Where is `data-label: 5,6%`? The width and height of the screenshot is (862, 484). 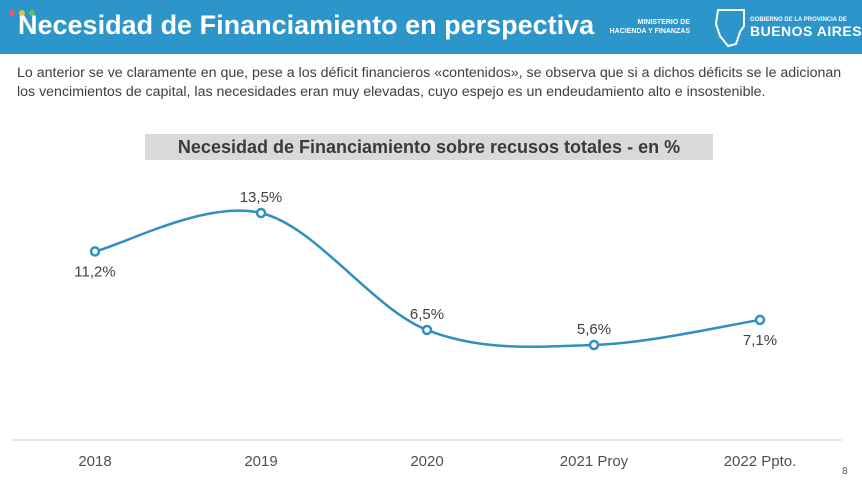 data-label: 5,6% is located at coordinates (594, 329).